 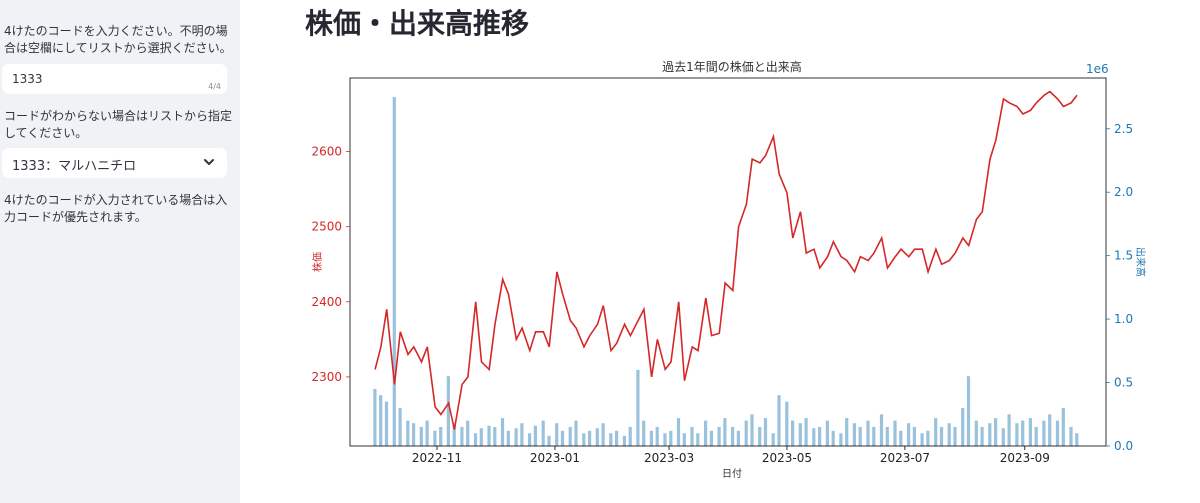 I want to click on y2-tick-label: 2.5, so click(x=1123, y=129).